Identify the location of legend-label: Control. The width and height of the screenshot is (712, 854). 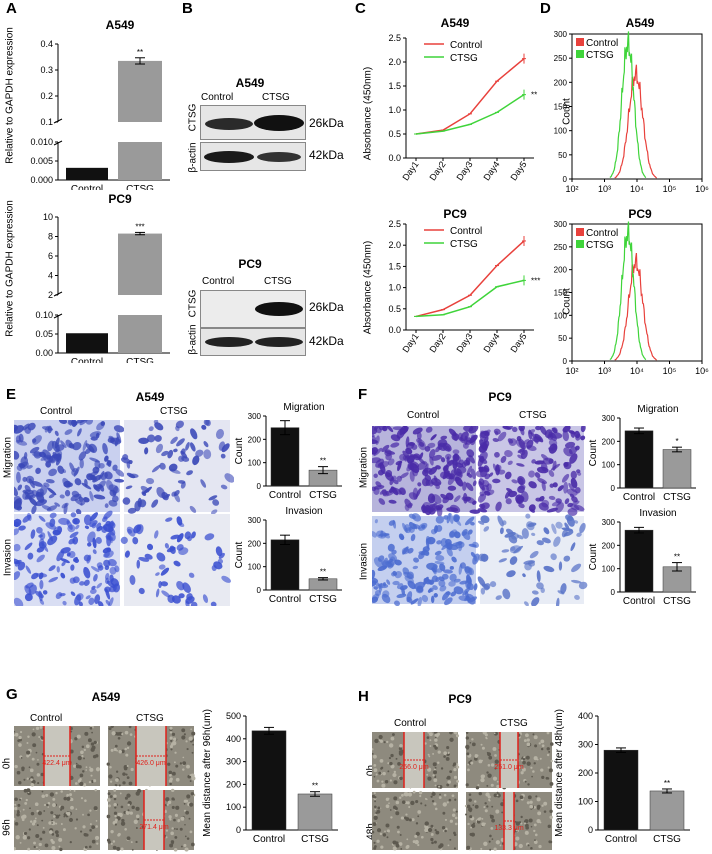
(466, 231).